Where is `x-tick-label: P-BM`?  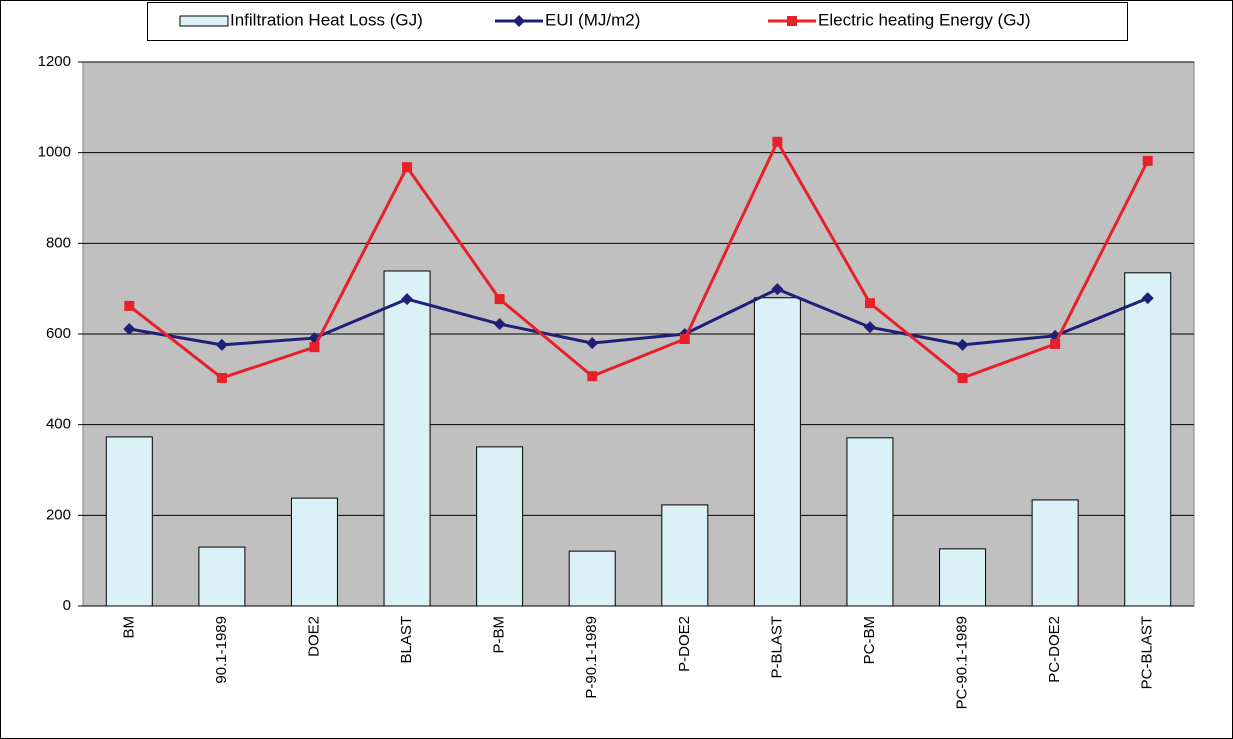
x-tick-label: P-BM is located at coordinates (499, 635).